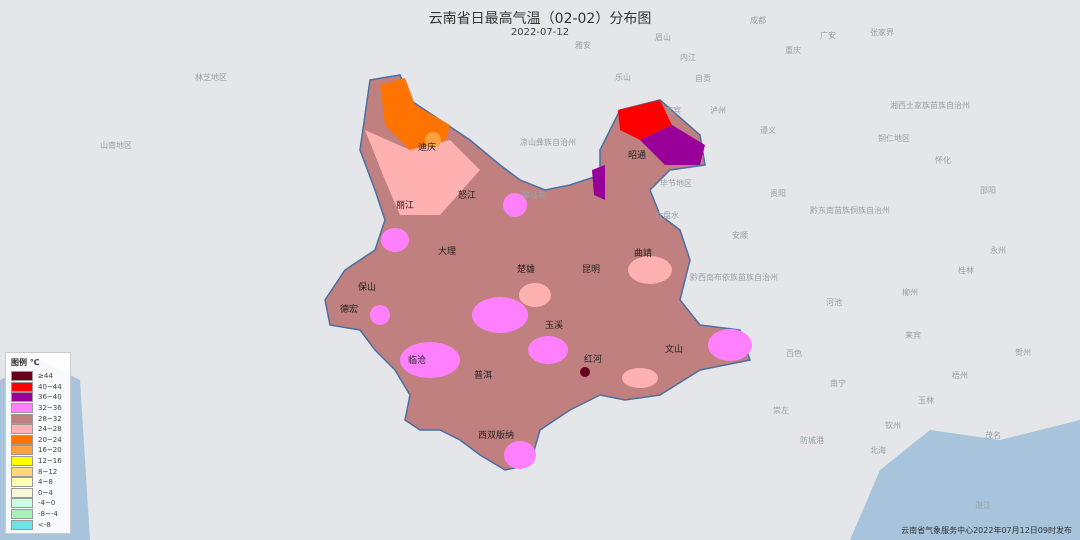  I want to click on place-label: 毕节地区, so click(676, 183).